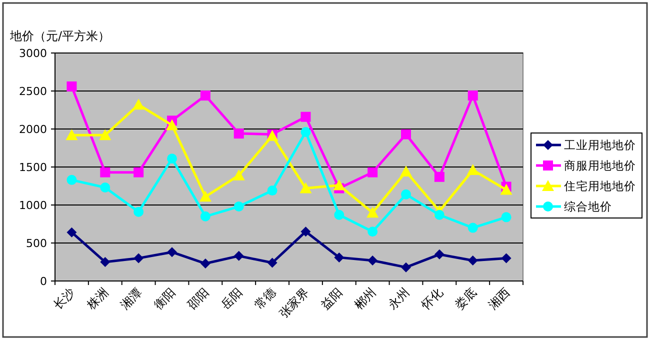 The width and height of the screenshot is (650, 340). Describe the element at coordinates (332, 298) in the screenshot. I see `x-tick-label: 益阳` at that location.